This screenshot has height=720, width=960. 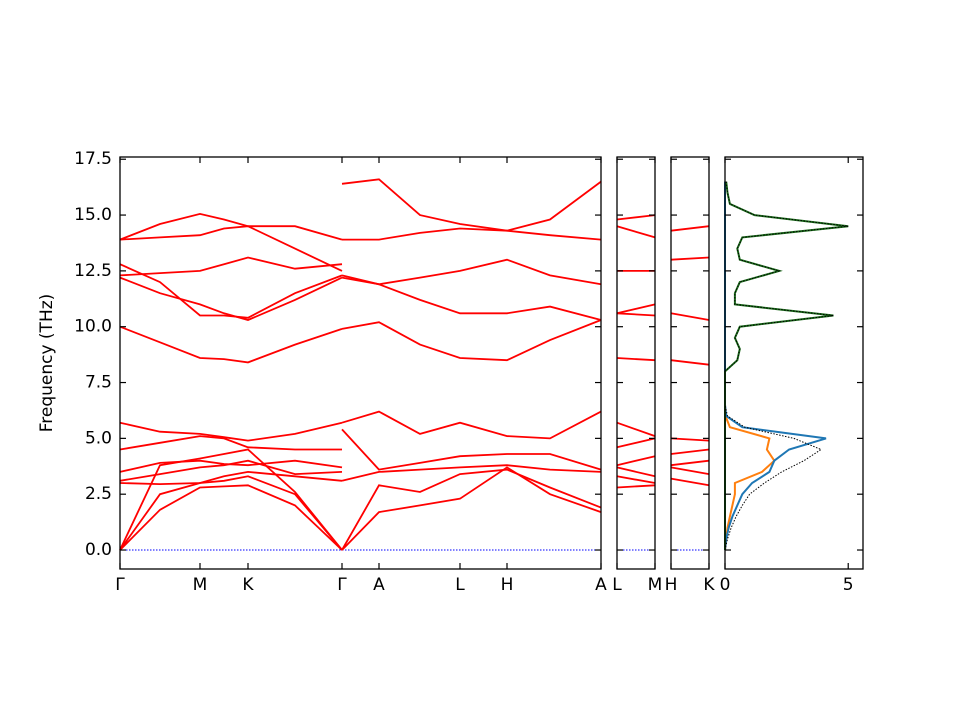 I want to click on y-tick-label: 5.0, so click(x=98, y=438).